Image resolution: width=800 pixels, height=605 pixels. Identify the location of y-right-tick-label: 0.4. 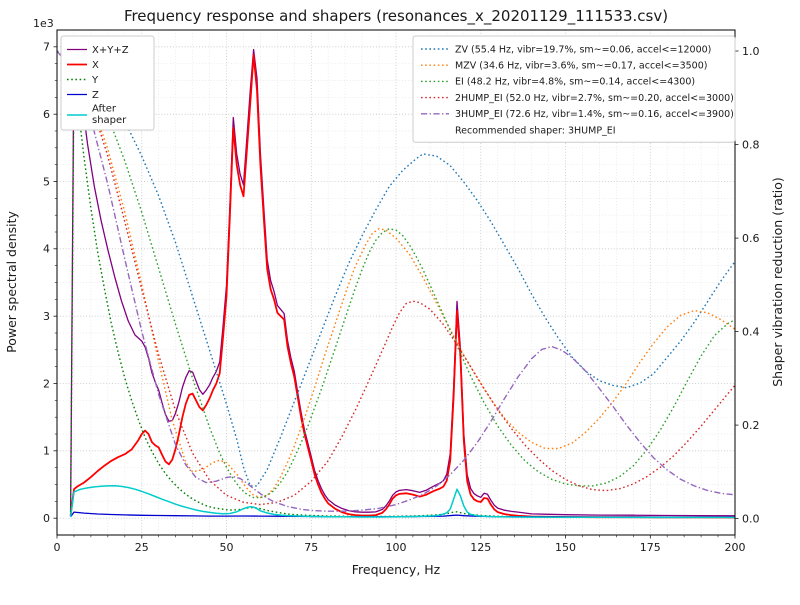
(751, 331).